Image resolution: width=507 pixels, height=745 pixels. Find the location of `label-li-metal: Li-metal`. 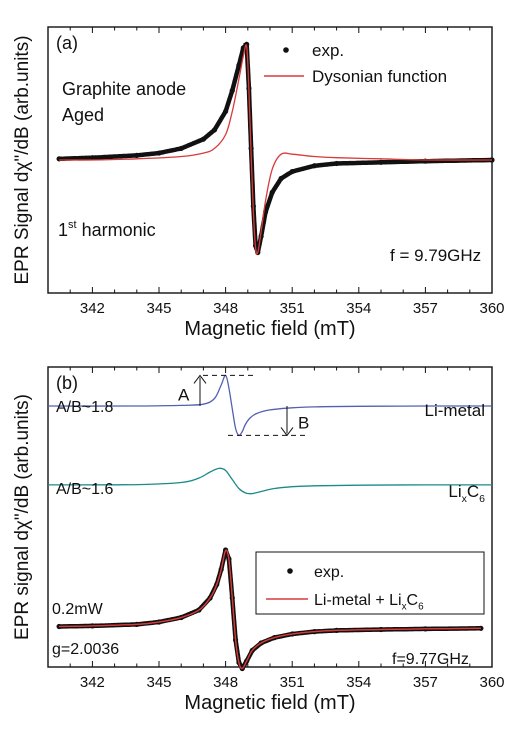

label-li-metal: Li-metal is located at coordinates (455, 410).